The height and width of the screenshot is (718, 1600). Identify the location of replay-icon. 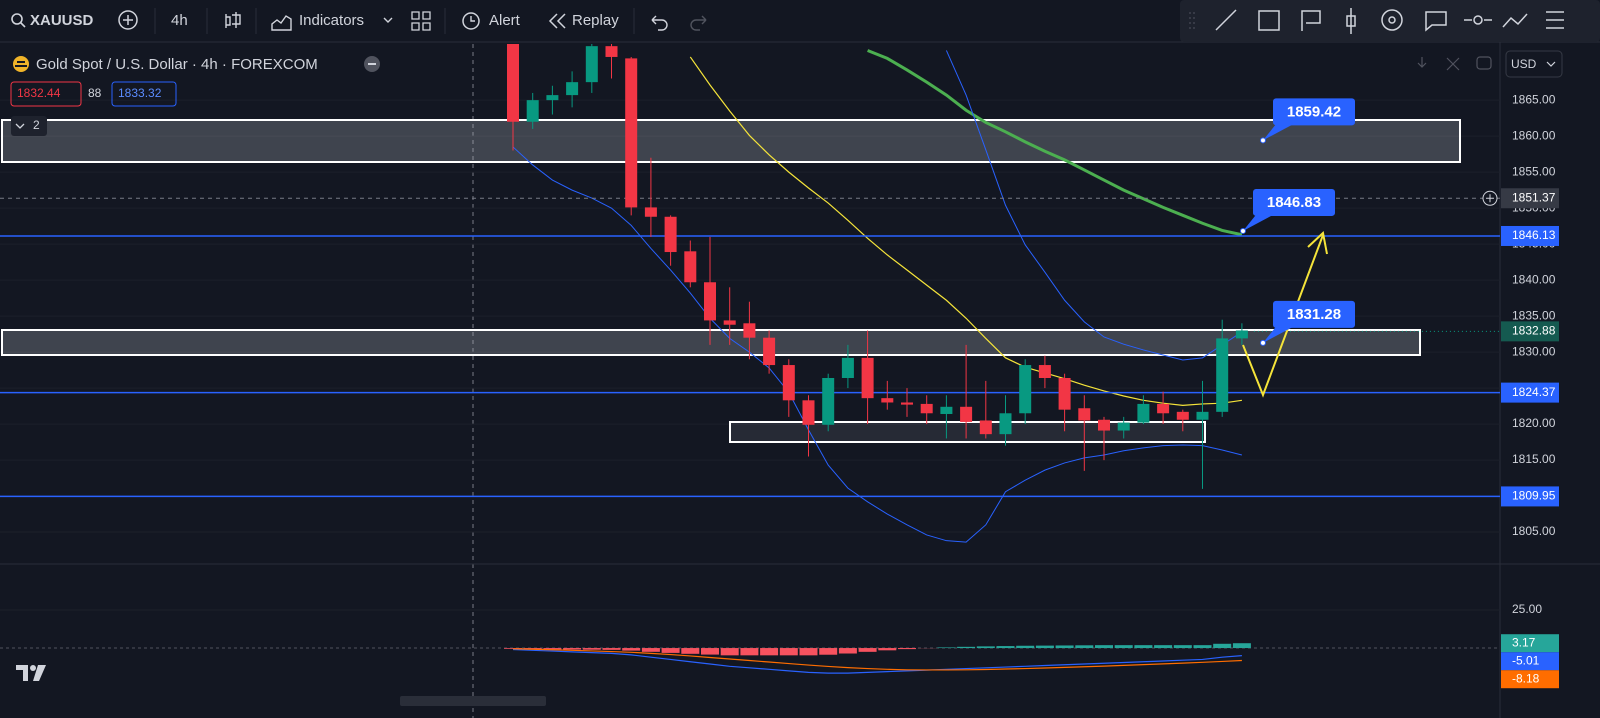
(557, 21).